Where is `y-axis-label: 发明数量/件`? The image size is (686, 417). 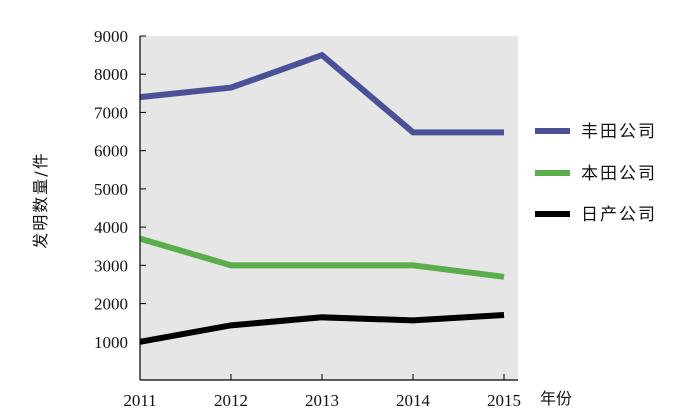 y-axis-label: 发明数量/件 is located at coordinates (40, 199).